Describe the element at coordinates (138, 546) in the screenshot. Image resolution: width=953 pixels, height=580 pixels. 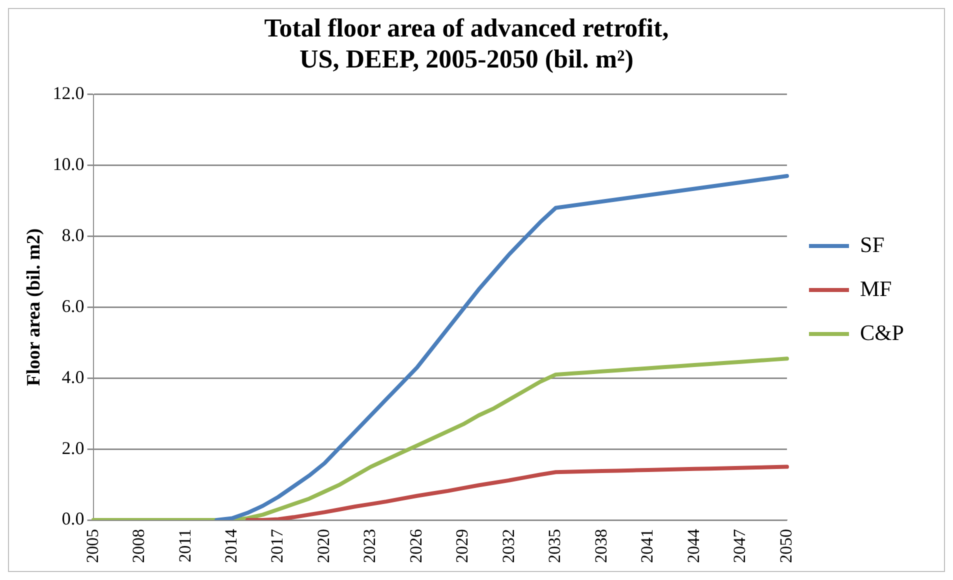
I see `x-tick-label: 2008` at that location.